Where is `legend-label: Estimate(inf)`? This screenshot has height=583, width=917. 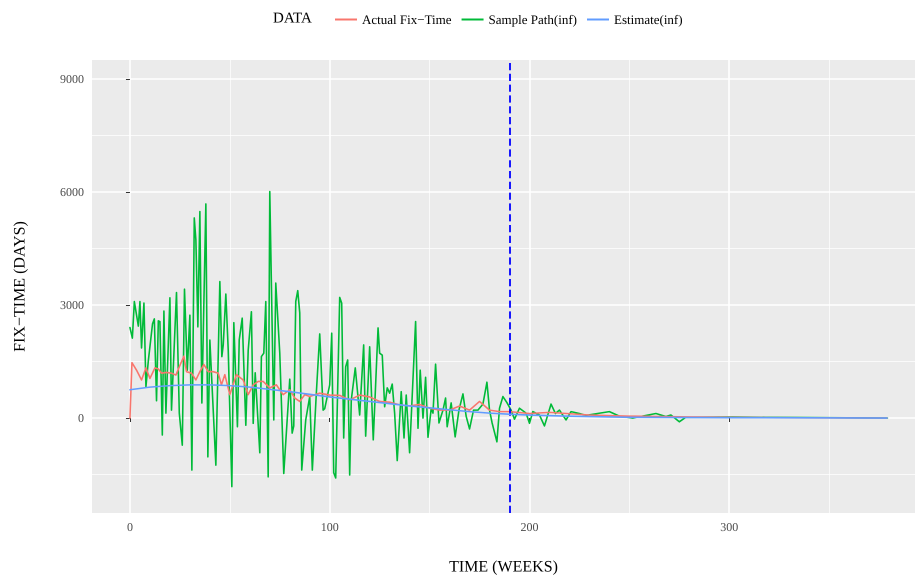
legend-label: Estimate(inf) is located at coordinates (648, 19).